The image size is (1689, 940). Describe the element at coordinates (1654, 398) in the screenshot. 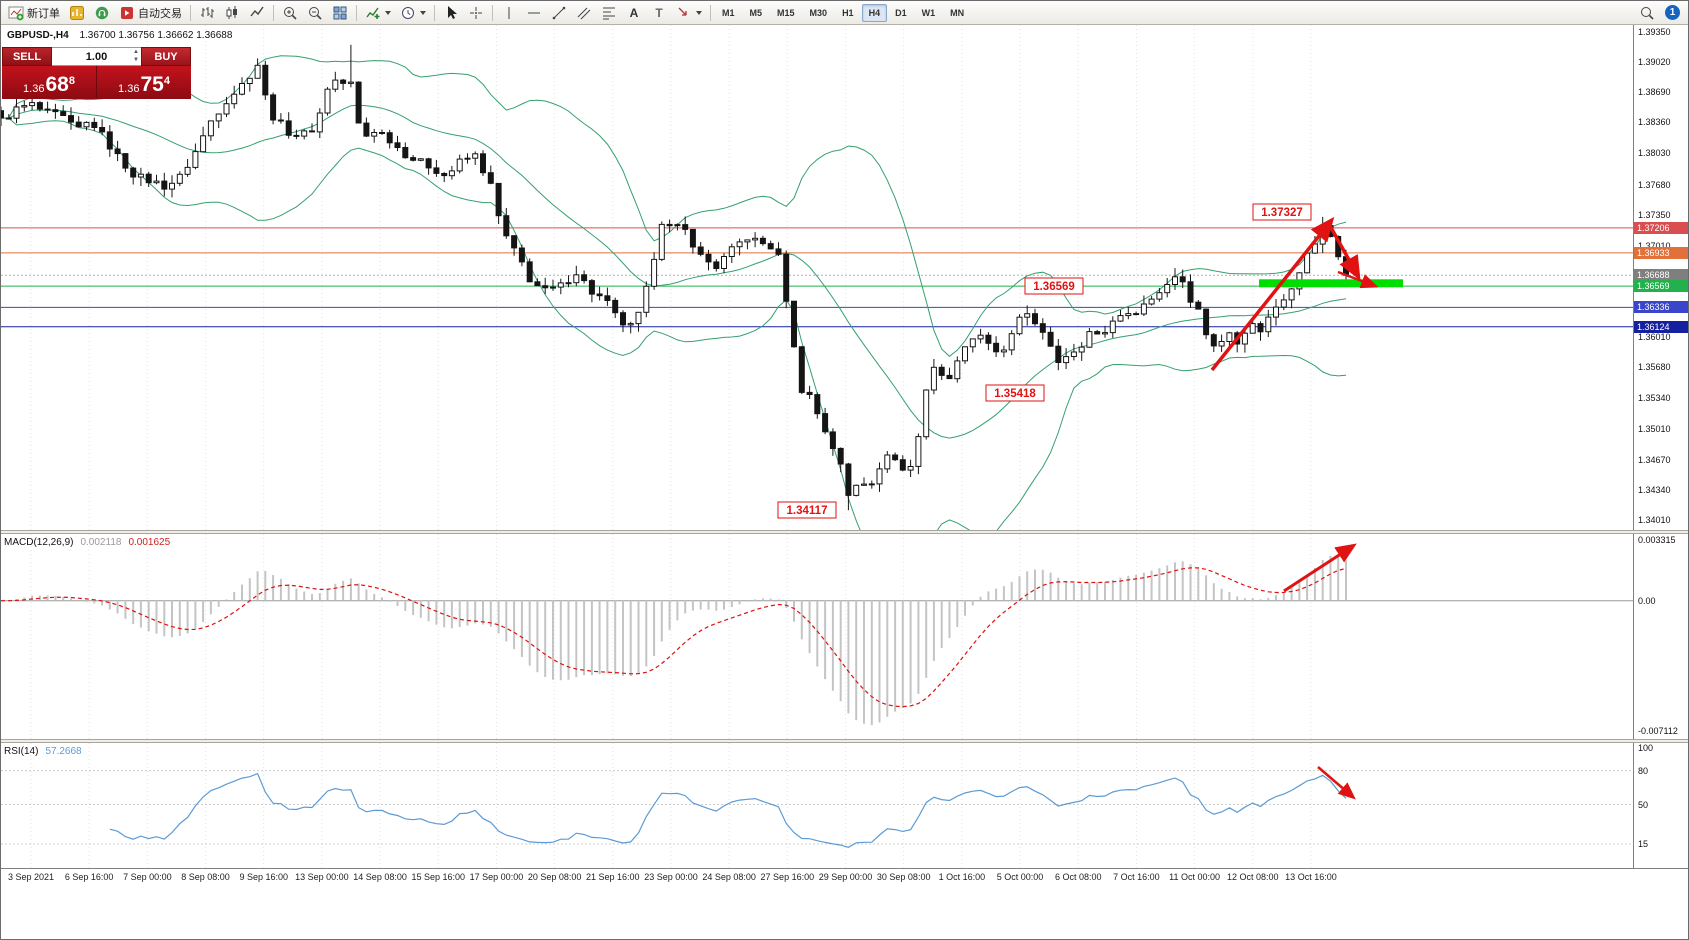

I see `price-tick: 1.35340` at that location.